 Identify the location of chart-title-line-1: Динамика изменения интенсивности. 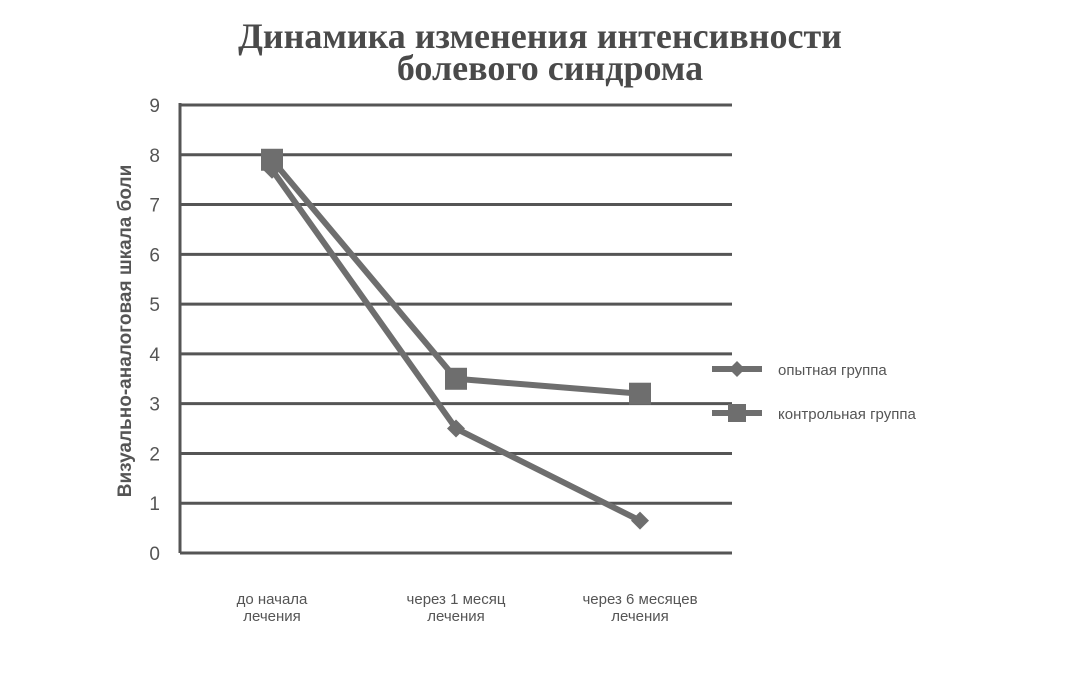
(540, 36).